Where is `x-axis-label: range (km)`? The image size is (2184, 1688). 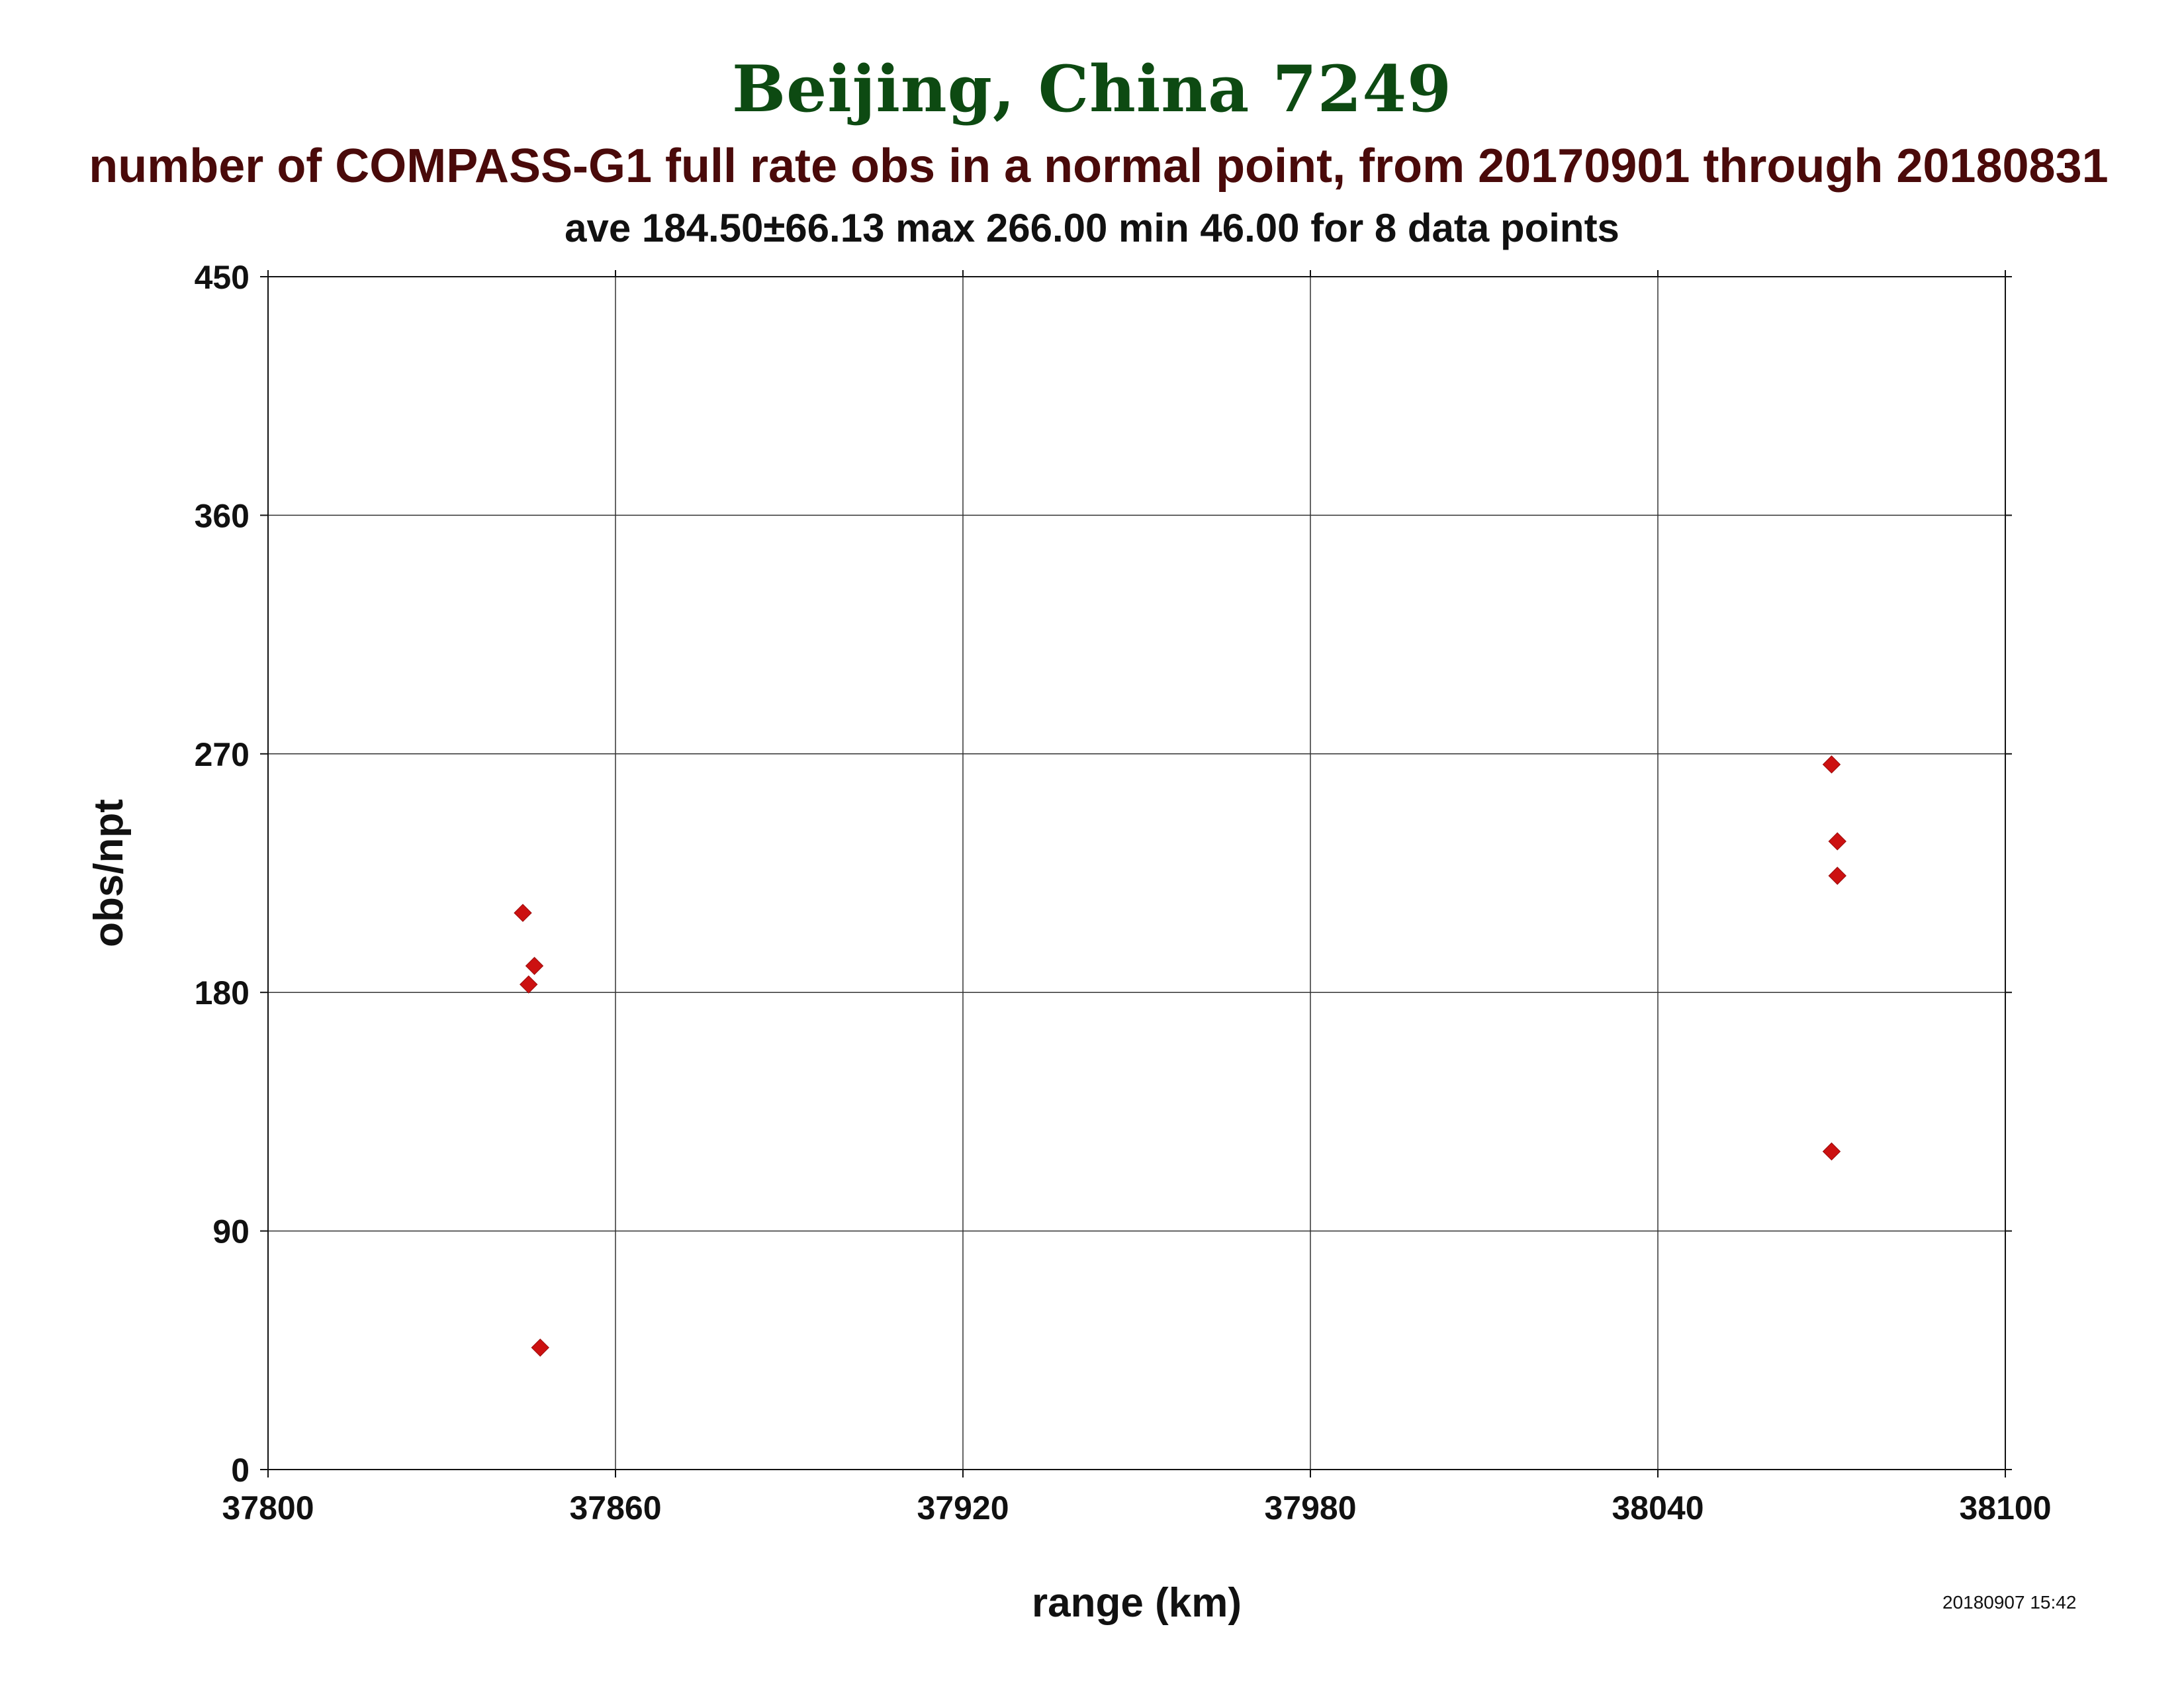 x-axis-label: range (km) is located at coordinates (1137, 1603).